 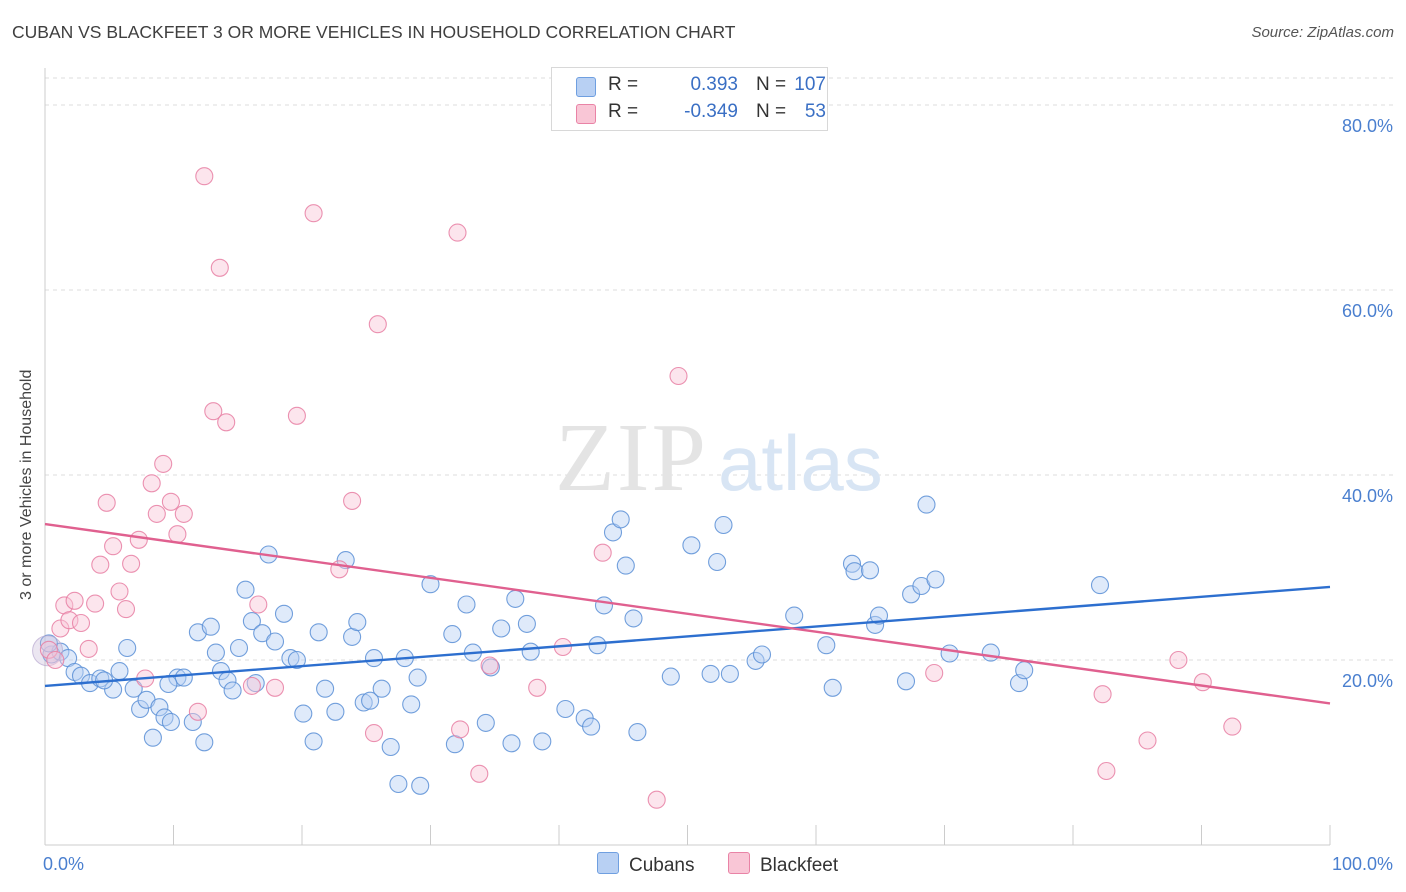 I want to click on legend-swatch-cubans, so click(x=586, y=87).